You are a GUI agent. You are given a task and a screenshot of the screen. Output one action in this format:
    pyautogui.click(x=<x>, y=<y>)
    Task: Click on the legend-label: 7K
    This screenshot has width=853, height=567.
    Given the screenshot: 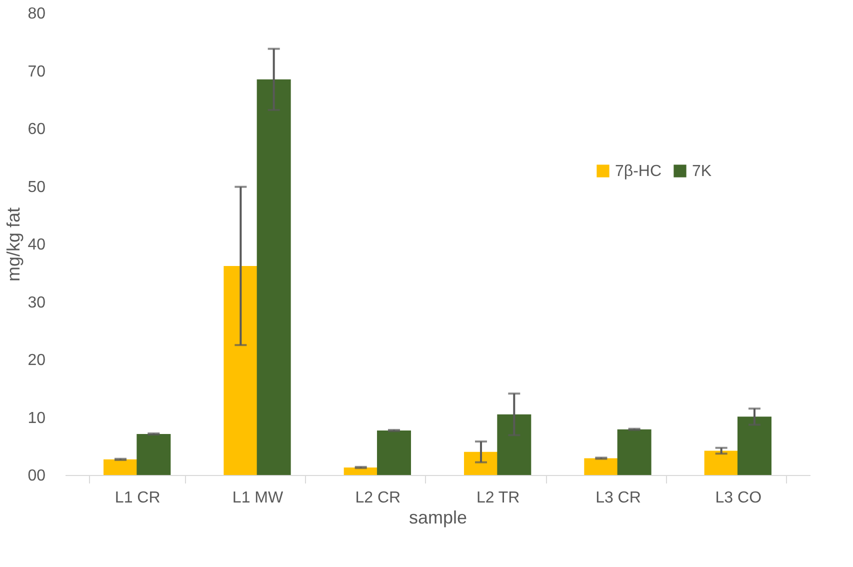 What is the action you would take?
    pyautogui.click(x=702, y=171)
    